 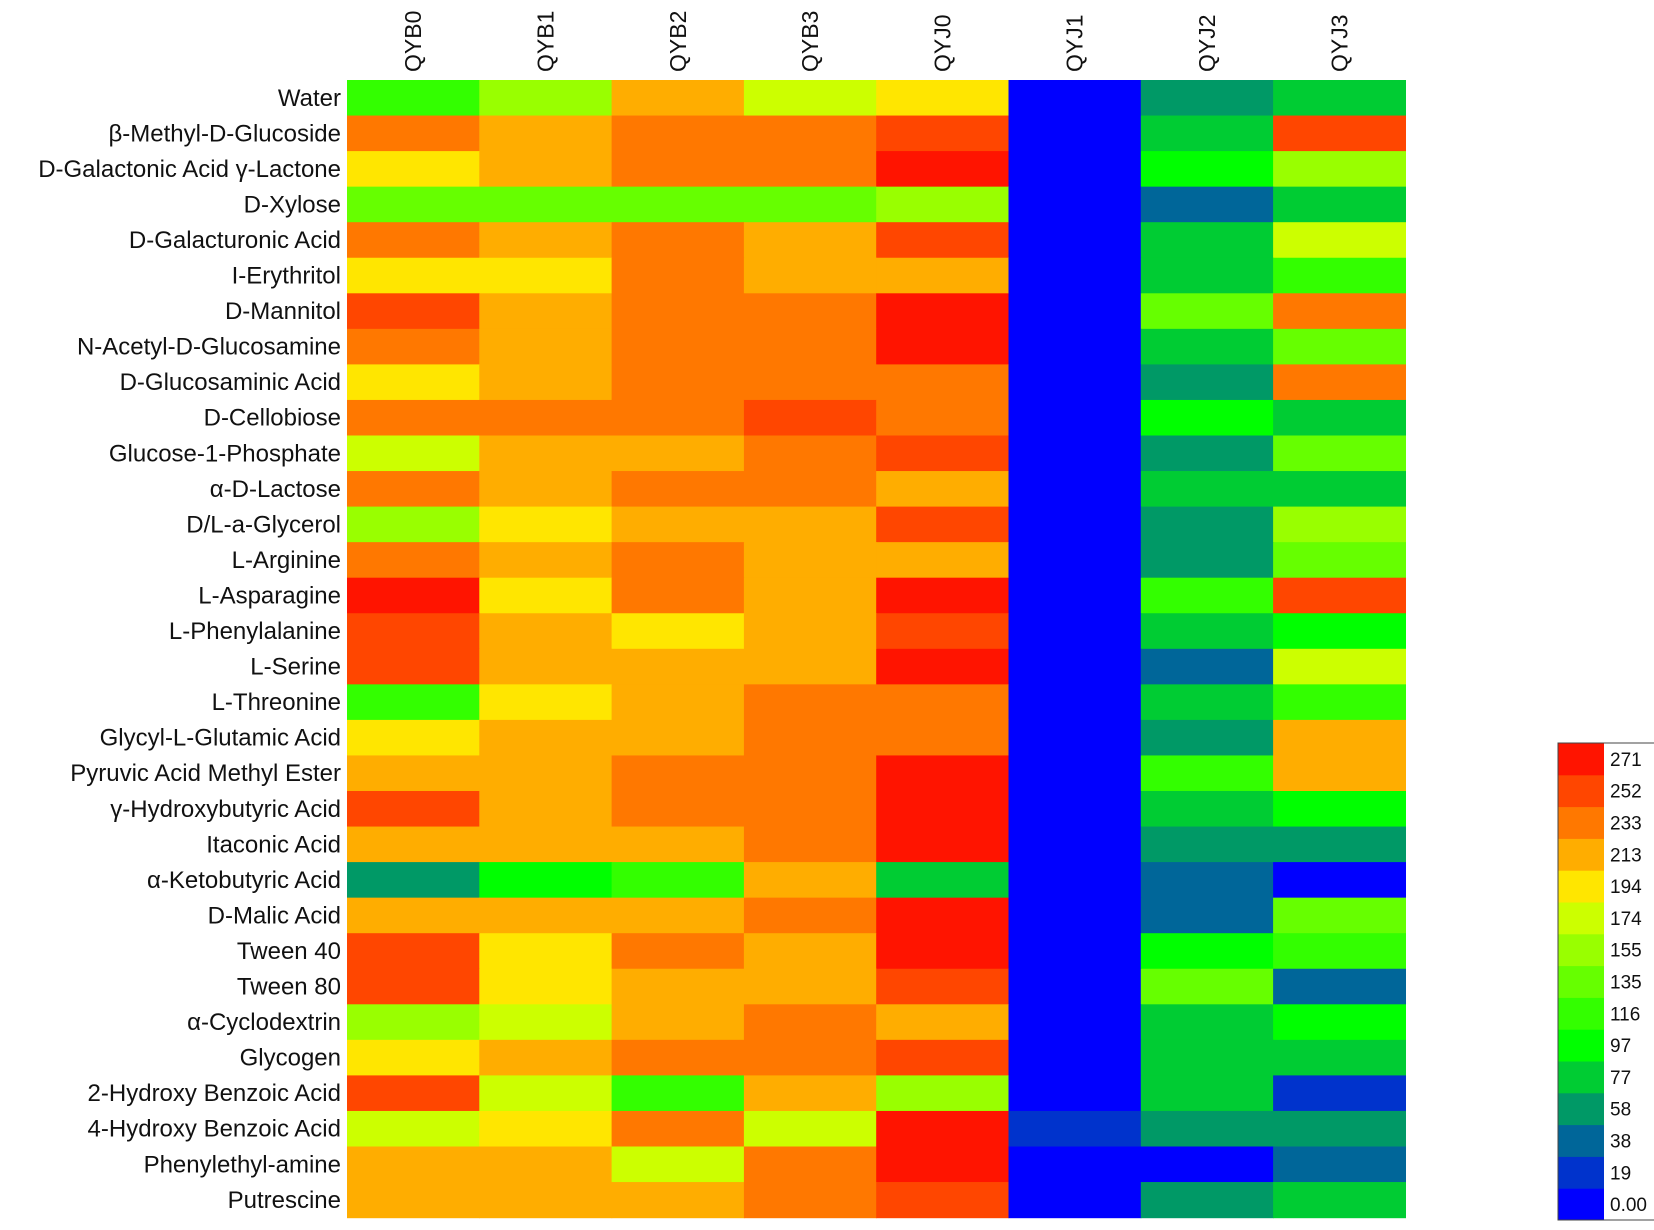 I want to click on legend-label: 135, so click(x=1626, y=983).